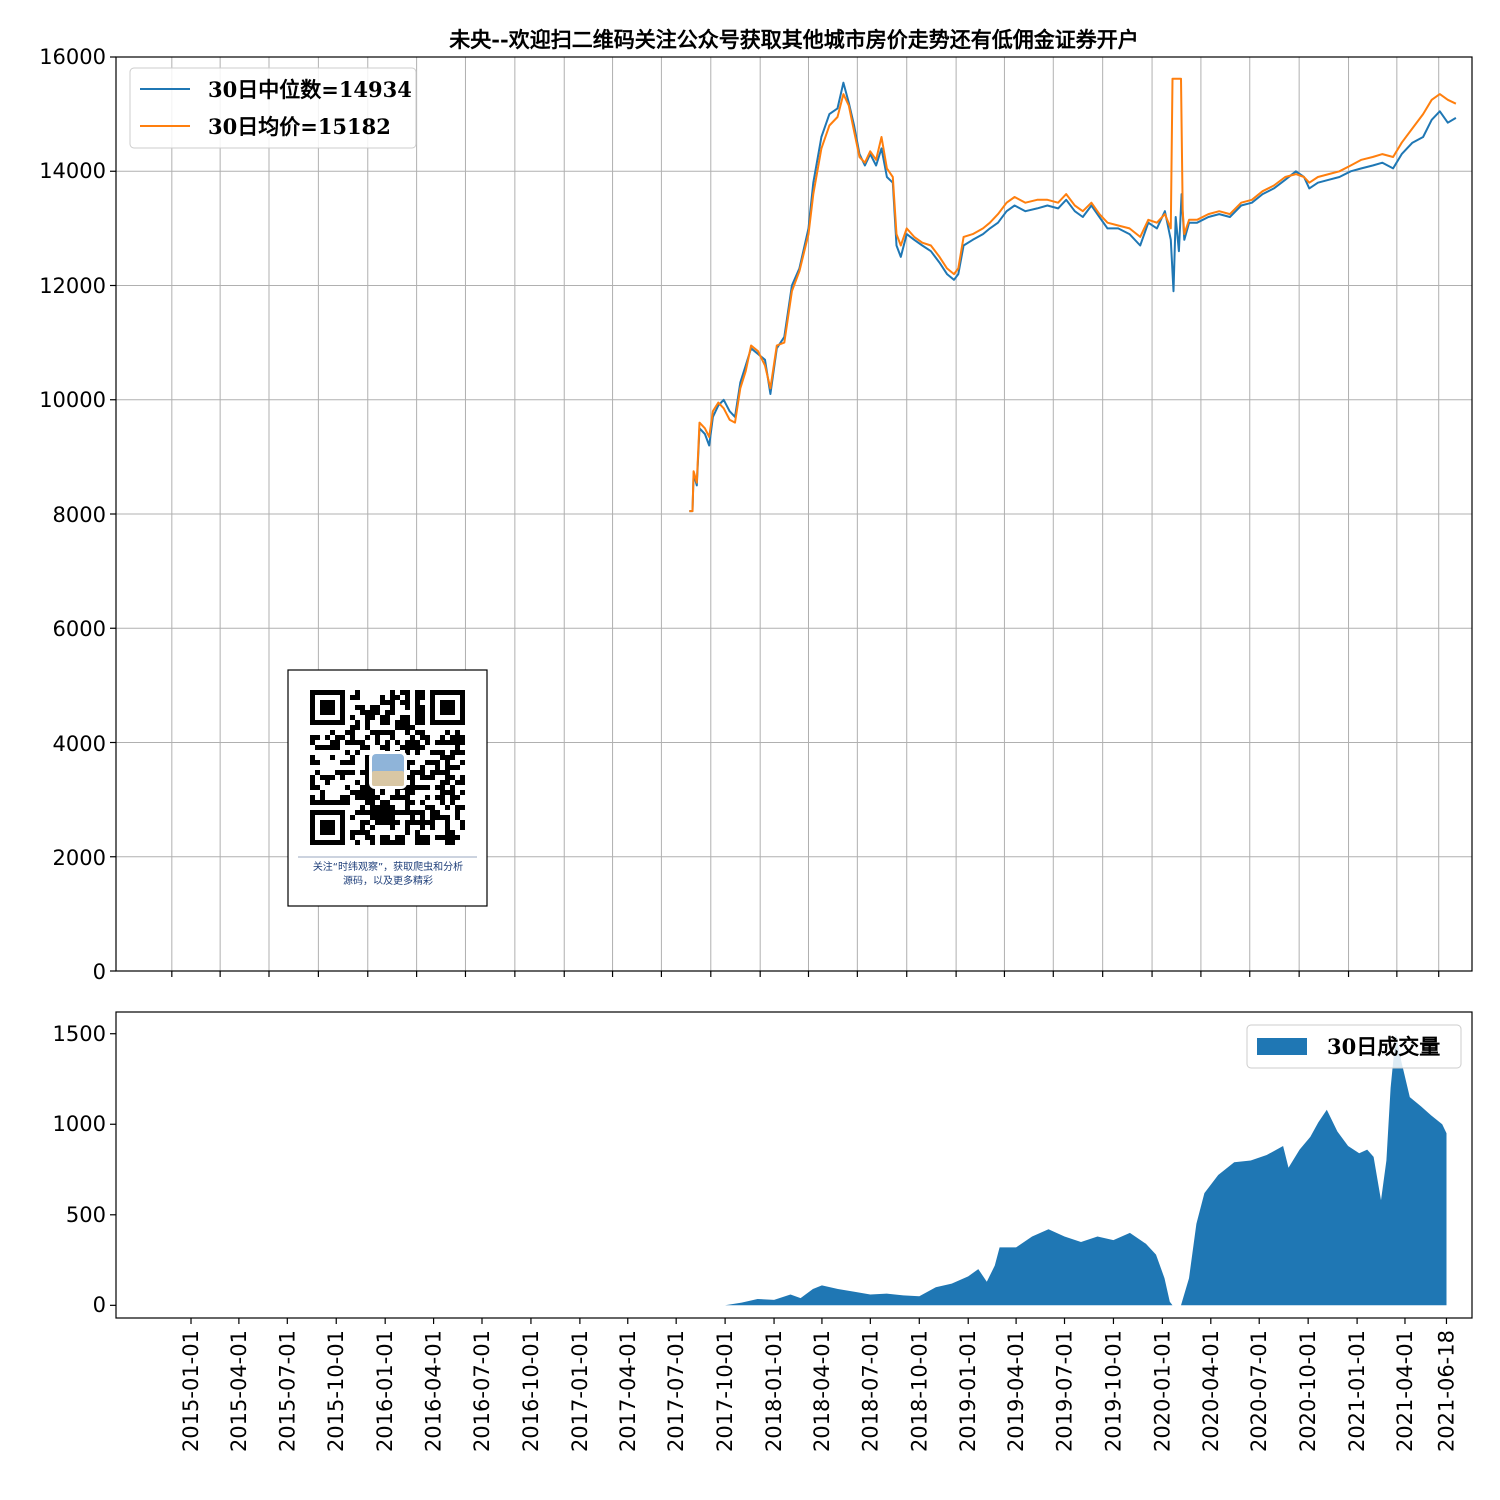 The height and width of the screenshot is (1500, 1500). Describe the element at coordinates (1446, 1391) in the screenshot. I see `volume-x-tick-label: 2021-06-18` at that location.